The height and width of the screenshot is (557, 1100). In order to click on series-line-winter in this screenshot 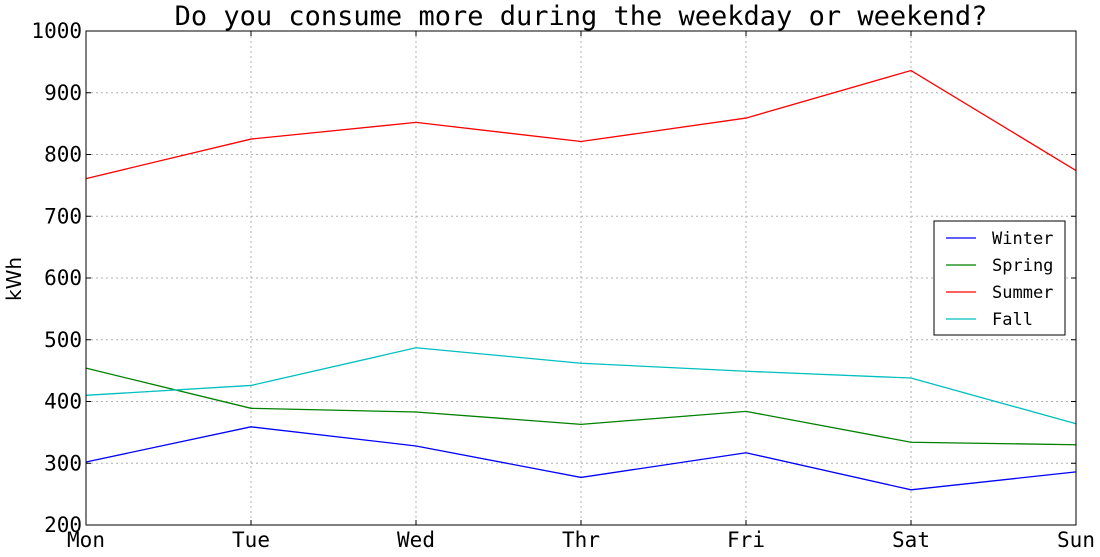, I will do `click(581, 458)`.